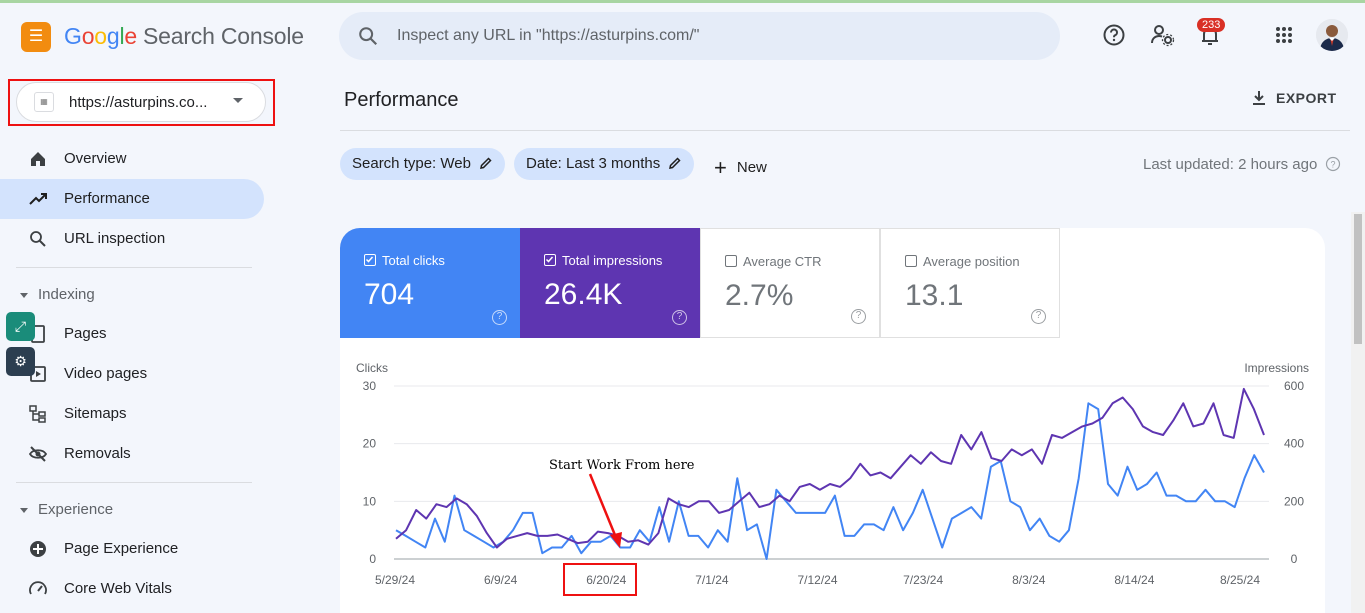  Describe the element at coordinates (1358, 412) in the screenshot. I see `scrollbar` at that location.